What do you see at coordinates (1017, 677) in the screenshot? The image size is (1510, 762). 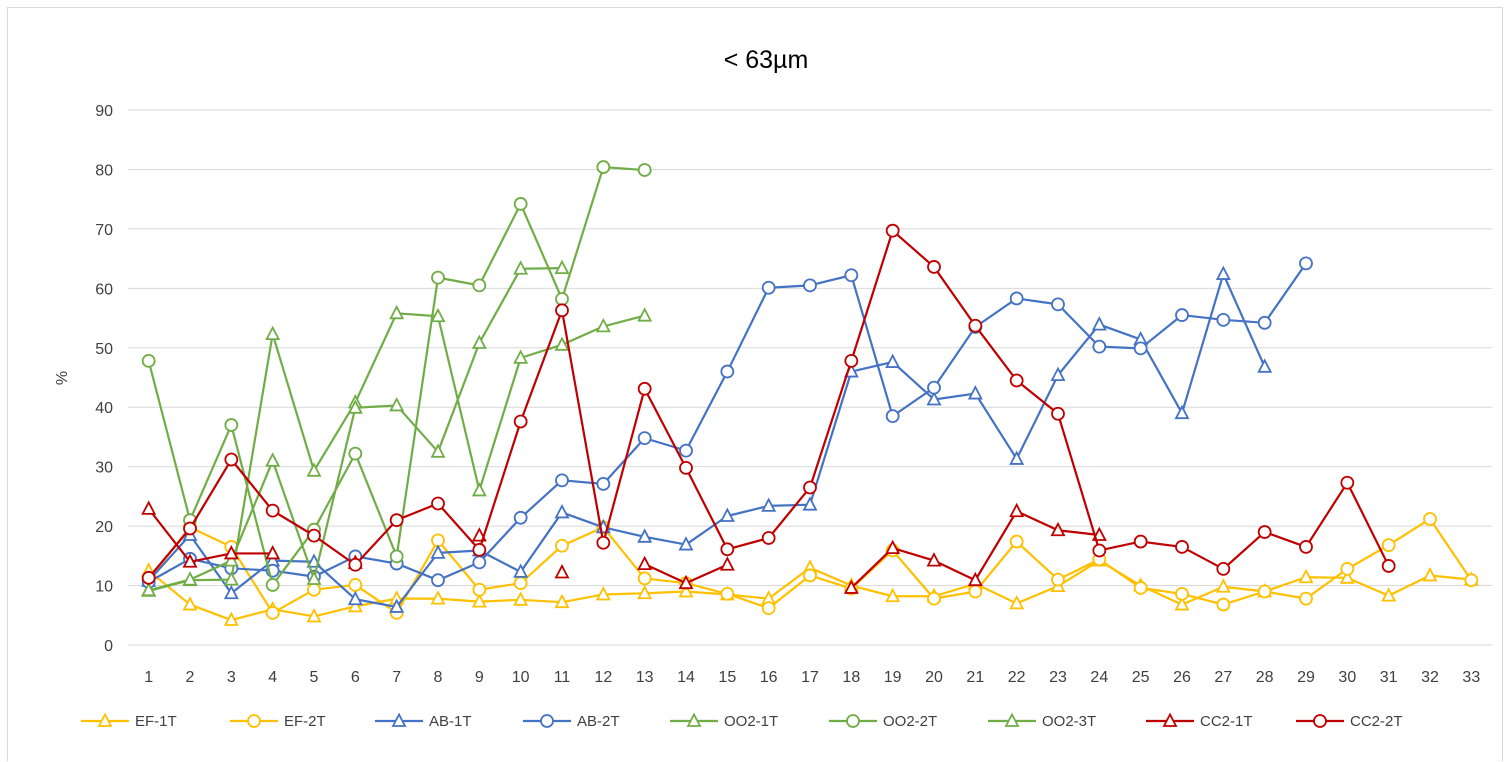 I see `x-tick-label: 22` at bounding box center [1017, 677].